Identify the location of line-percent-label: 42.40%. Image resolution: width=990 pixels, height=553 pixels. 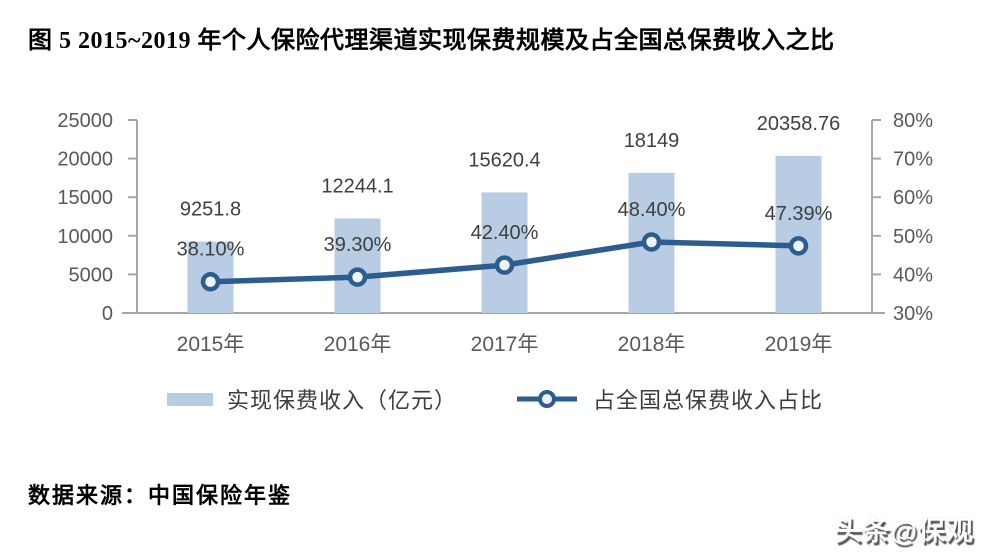
(505, 233).